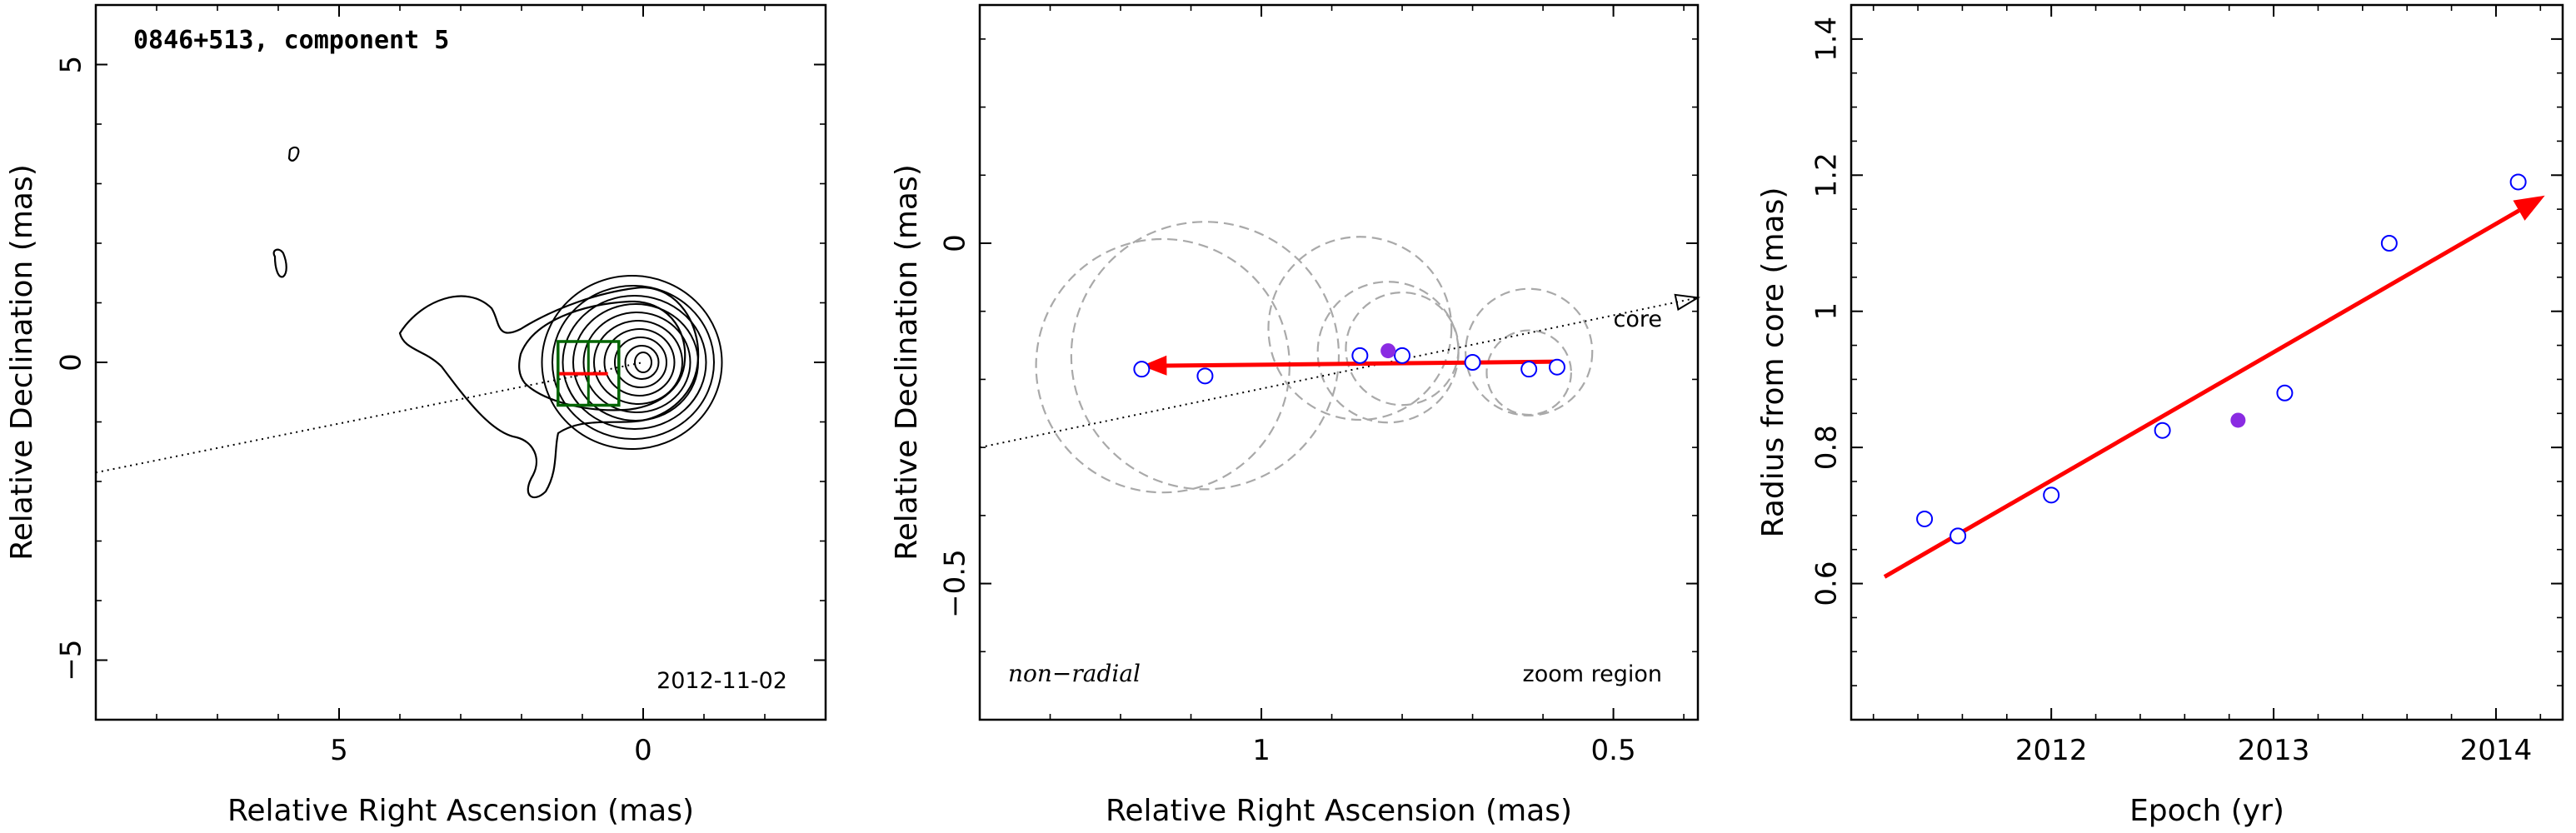 This screenshot has height=833, width=2576. Describe the element at coordinates (2221, 359) in the screenshot. I see `radius-points` at that location.